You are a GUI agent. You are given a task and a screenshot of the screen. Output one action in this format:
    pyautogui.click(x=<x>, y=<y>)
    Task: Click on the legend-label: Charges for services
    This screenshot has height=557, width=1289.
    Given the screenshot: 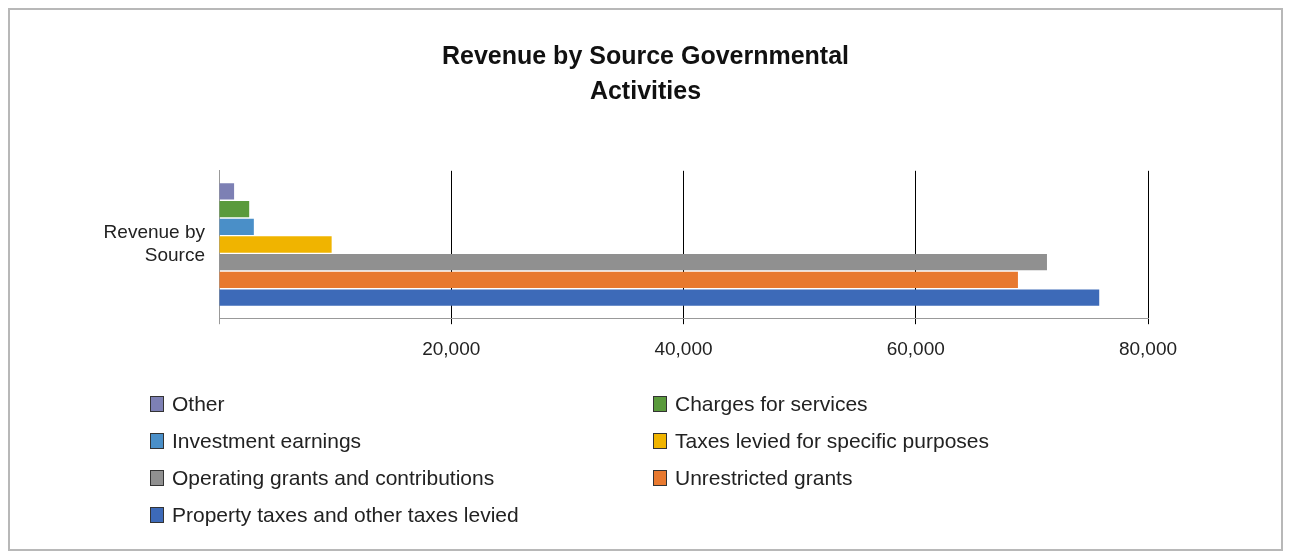 What is the action you would take?
    pyautogui.click(x=771, y=403)
    